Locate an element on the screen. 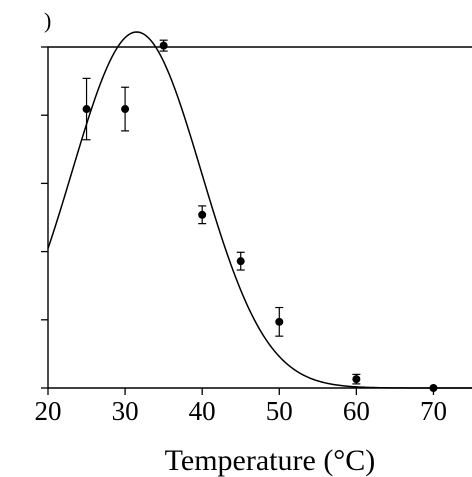 The height and width of the screenshot is (477, 472). y-axis-ticks is located at coordinates (44, 217).